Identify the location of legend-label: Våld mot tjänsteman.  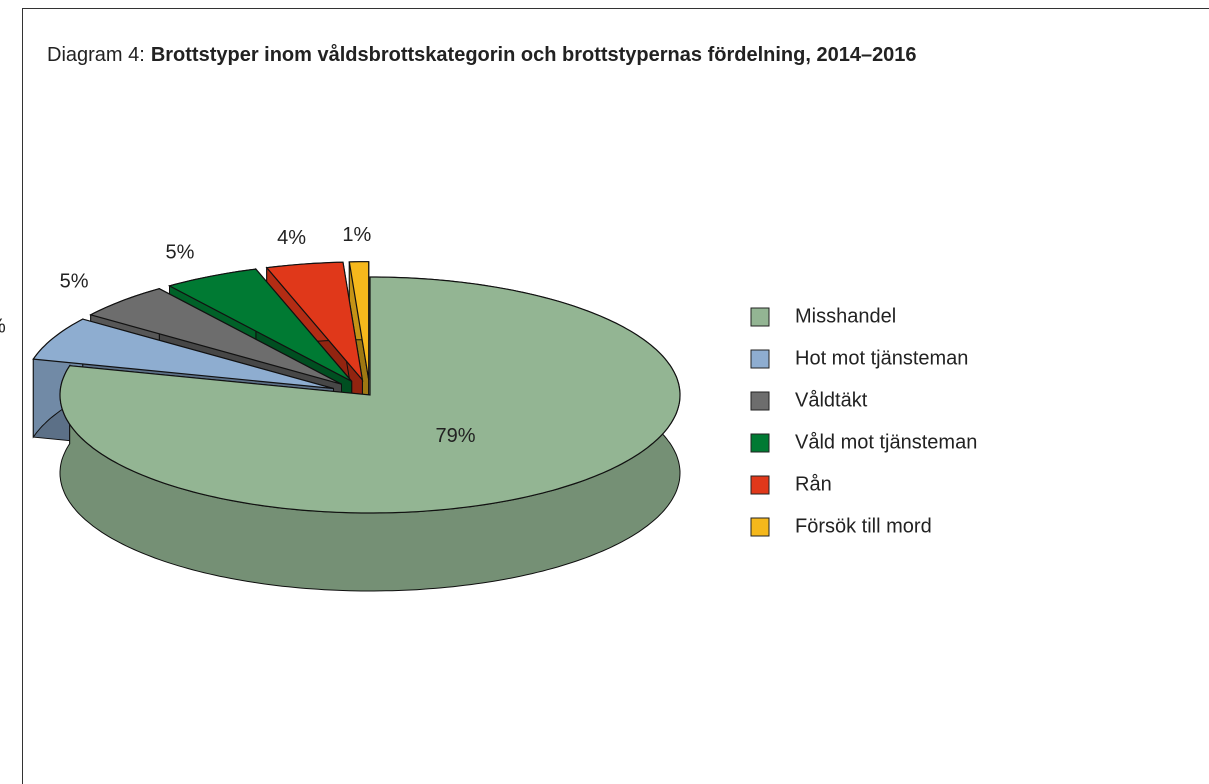
(886, 442).